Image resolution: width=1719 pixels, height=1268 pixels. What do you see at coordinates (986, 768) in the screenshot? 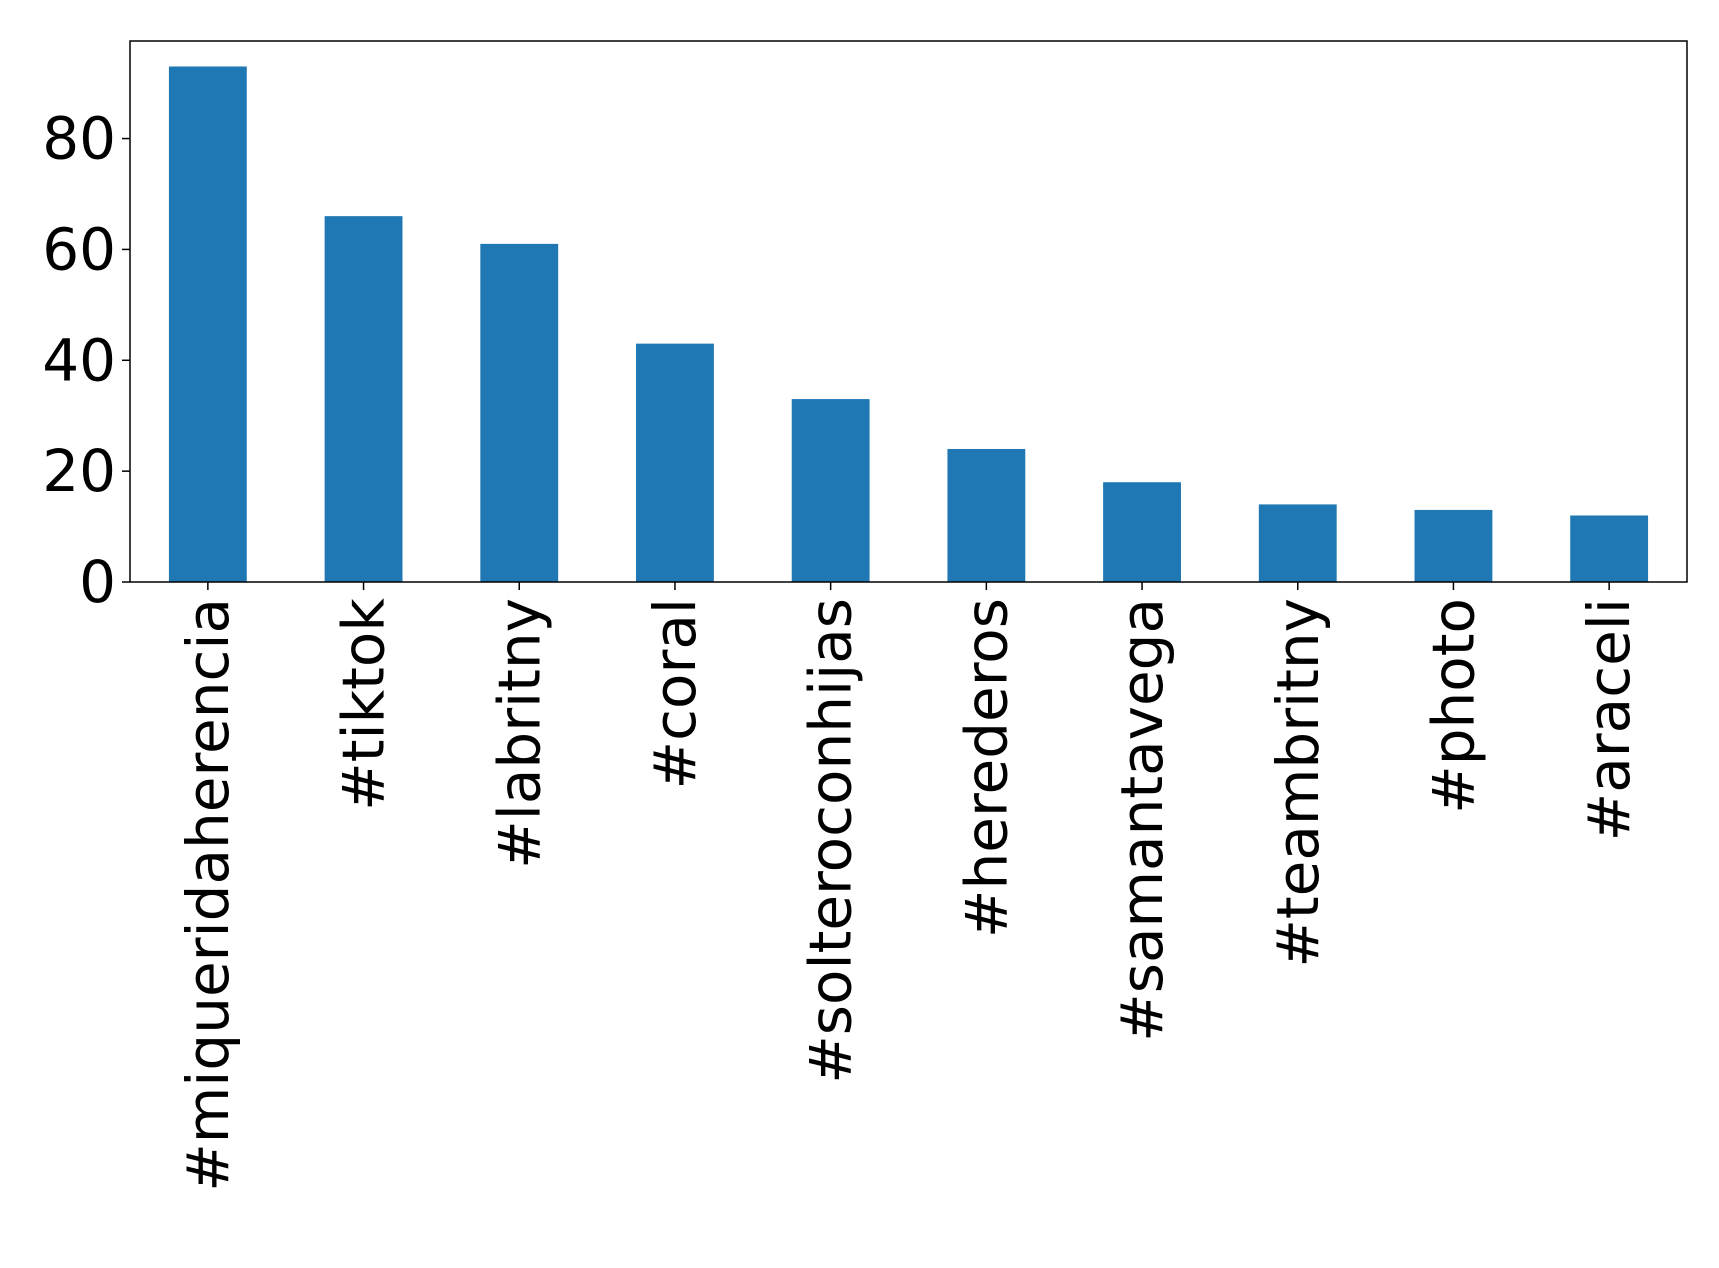
I see `x-tick-label: #herederos` at bounding box center [986, 768].